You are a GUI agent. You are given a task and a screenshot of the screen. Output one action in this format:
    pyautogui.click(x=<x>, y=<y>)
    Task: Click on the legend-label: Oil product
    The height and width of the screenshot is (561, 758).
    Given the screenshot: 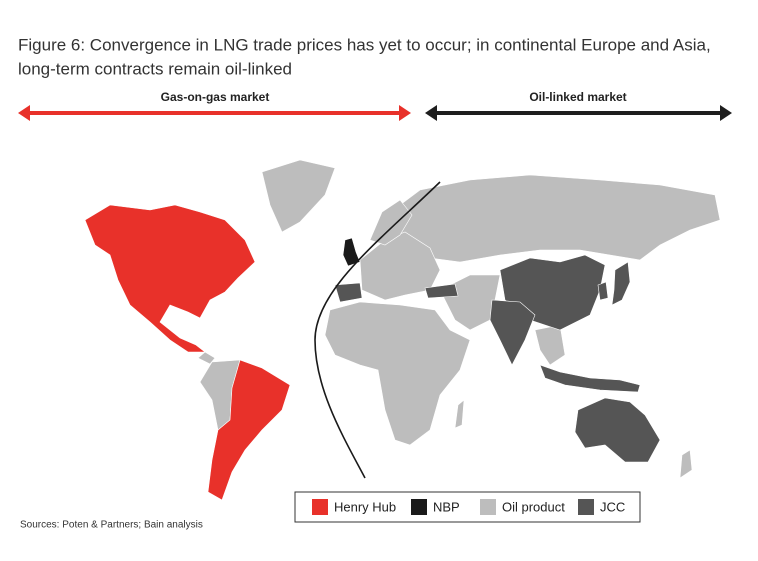 What is the action you would take?
    pyautogui.click(x=533, y=506)
    